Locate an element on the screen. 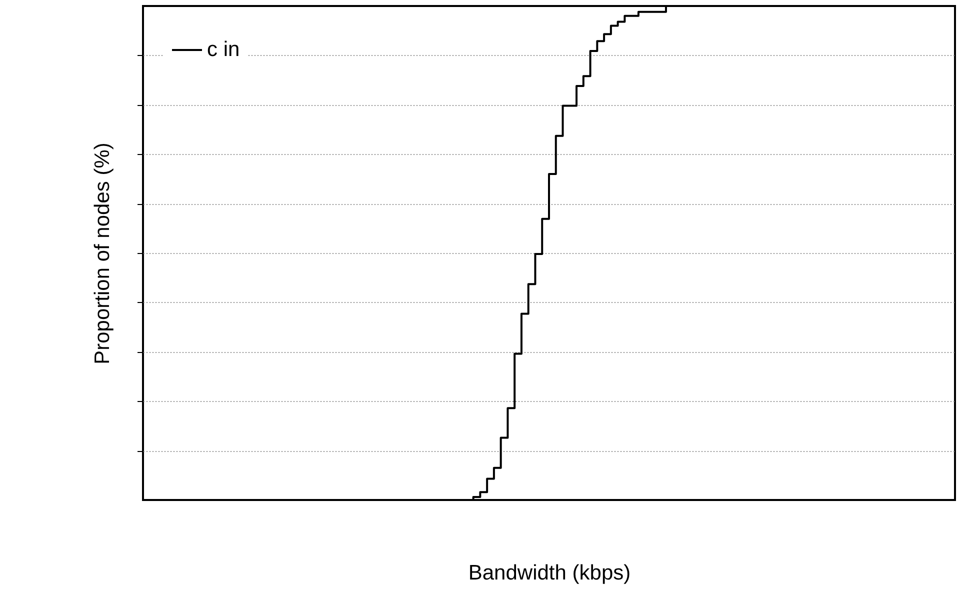 This screenshot has width=968, height=601. y-axis-title: Proportion of nodes (%) is located at coordinates (102, 253).